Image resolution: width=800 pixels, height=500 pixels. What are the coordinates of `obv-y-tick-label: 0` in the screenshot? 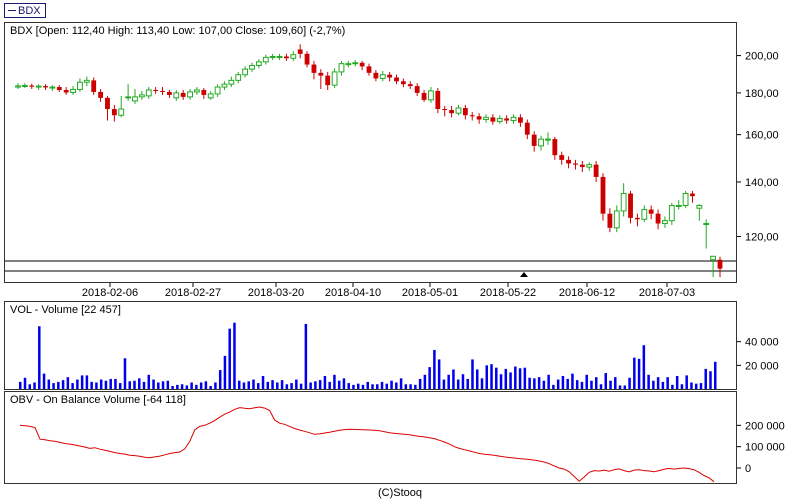 It's located at (748, 469).